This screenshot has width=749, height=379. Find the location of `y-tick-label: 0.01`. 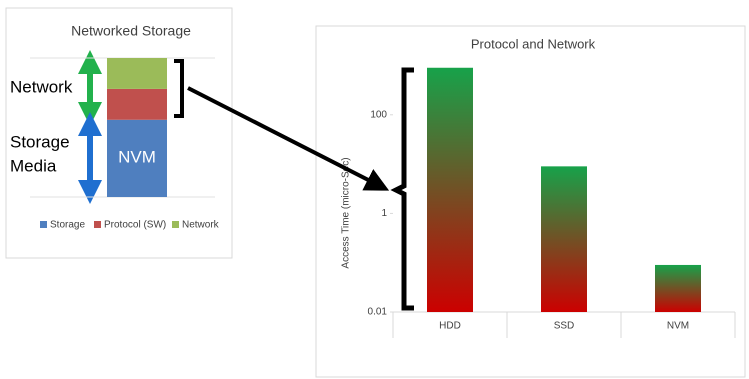

y-tick-label: 0.01 is located at coordinates (378, 312).